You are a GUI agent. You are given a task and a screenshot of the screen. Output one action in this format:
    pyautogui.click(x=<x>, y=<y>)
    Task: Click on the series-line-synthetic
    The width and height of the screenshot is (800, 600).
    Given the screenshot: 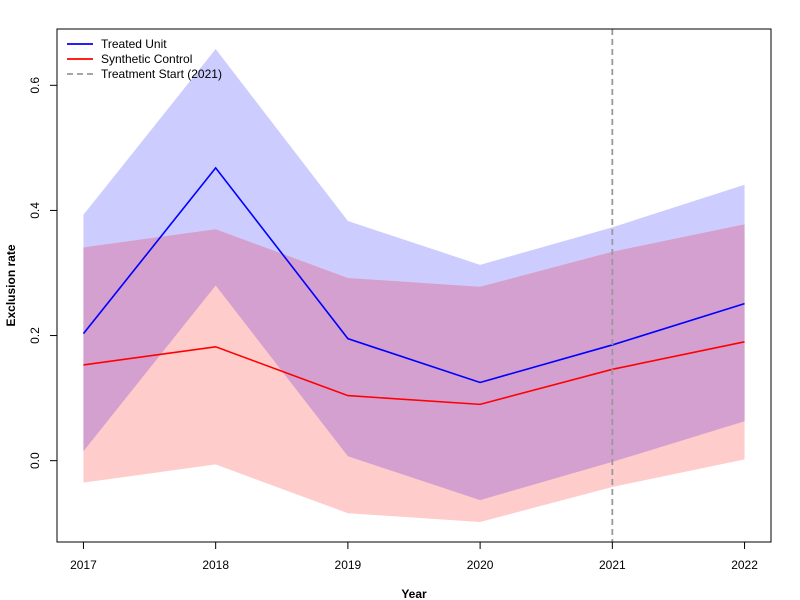 What is the action you would take?
    pyautogui.click(x=414, y=373)
    